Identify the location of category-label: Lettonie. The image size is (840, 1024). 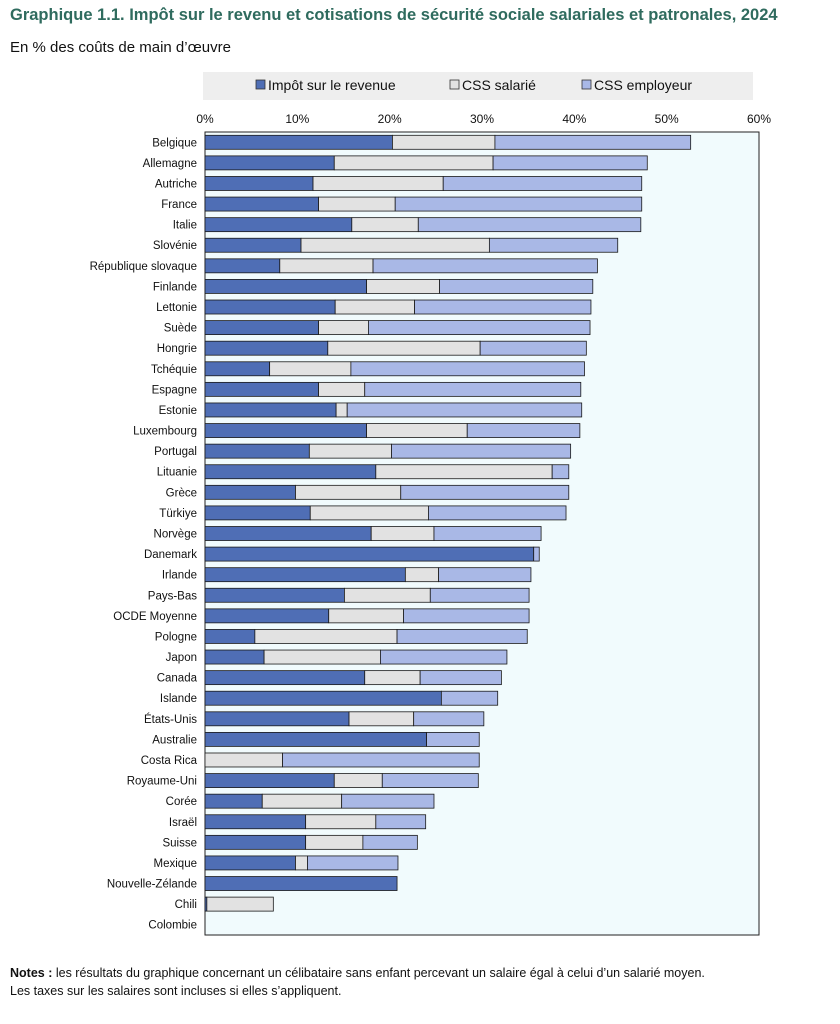
(176, 308).